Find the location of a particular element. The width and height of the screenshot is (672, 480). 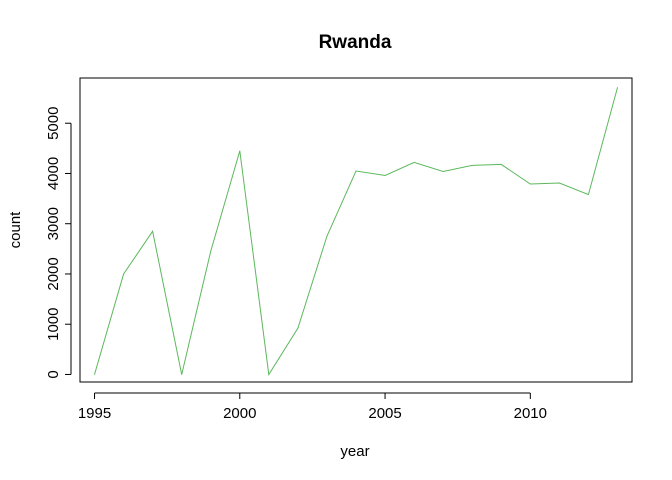

x-tick-label: 1995 is located at coordinates (94, 413).